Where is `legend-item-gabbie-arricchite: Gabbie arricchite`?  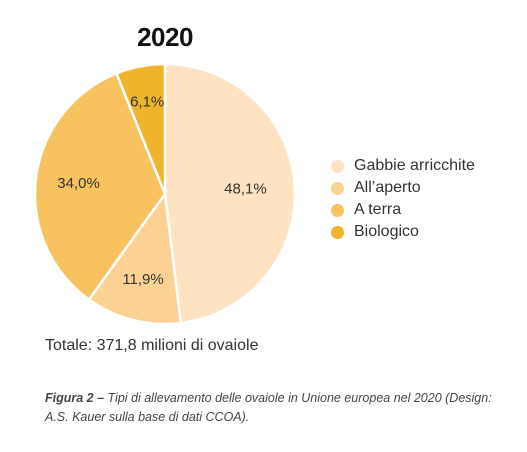
legend-item-gabbie-arricchite: Gabbie arricchite is located at coordinates (403, 166).